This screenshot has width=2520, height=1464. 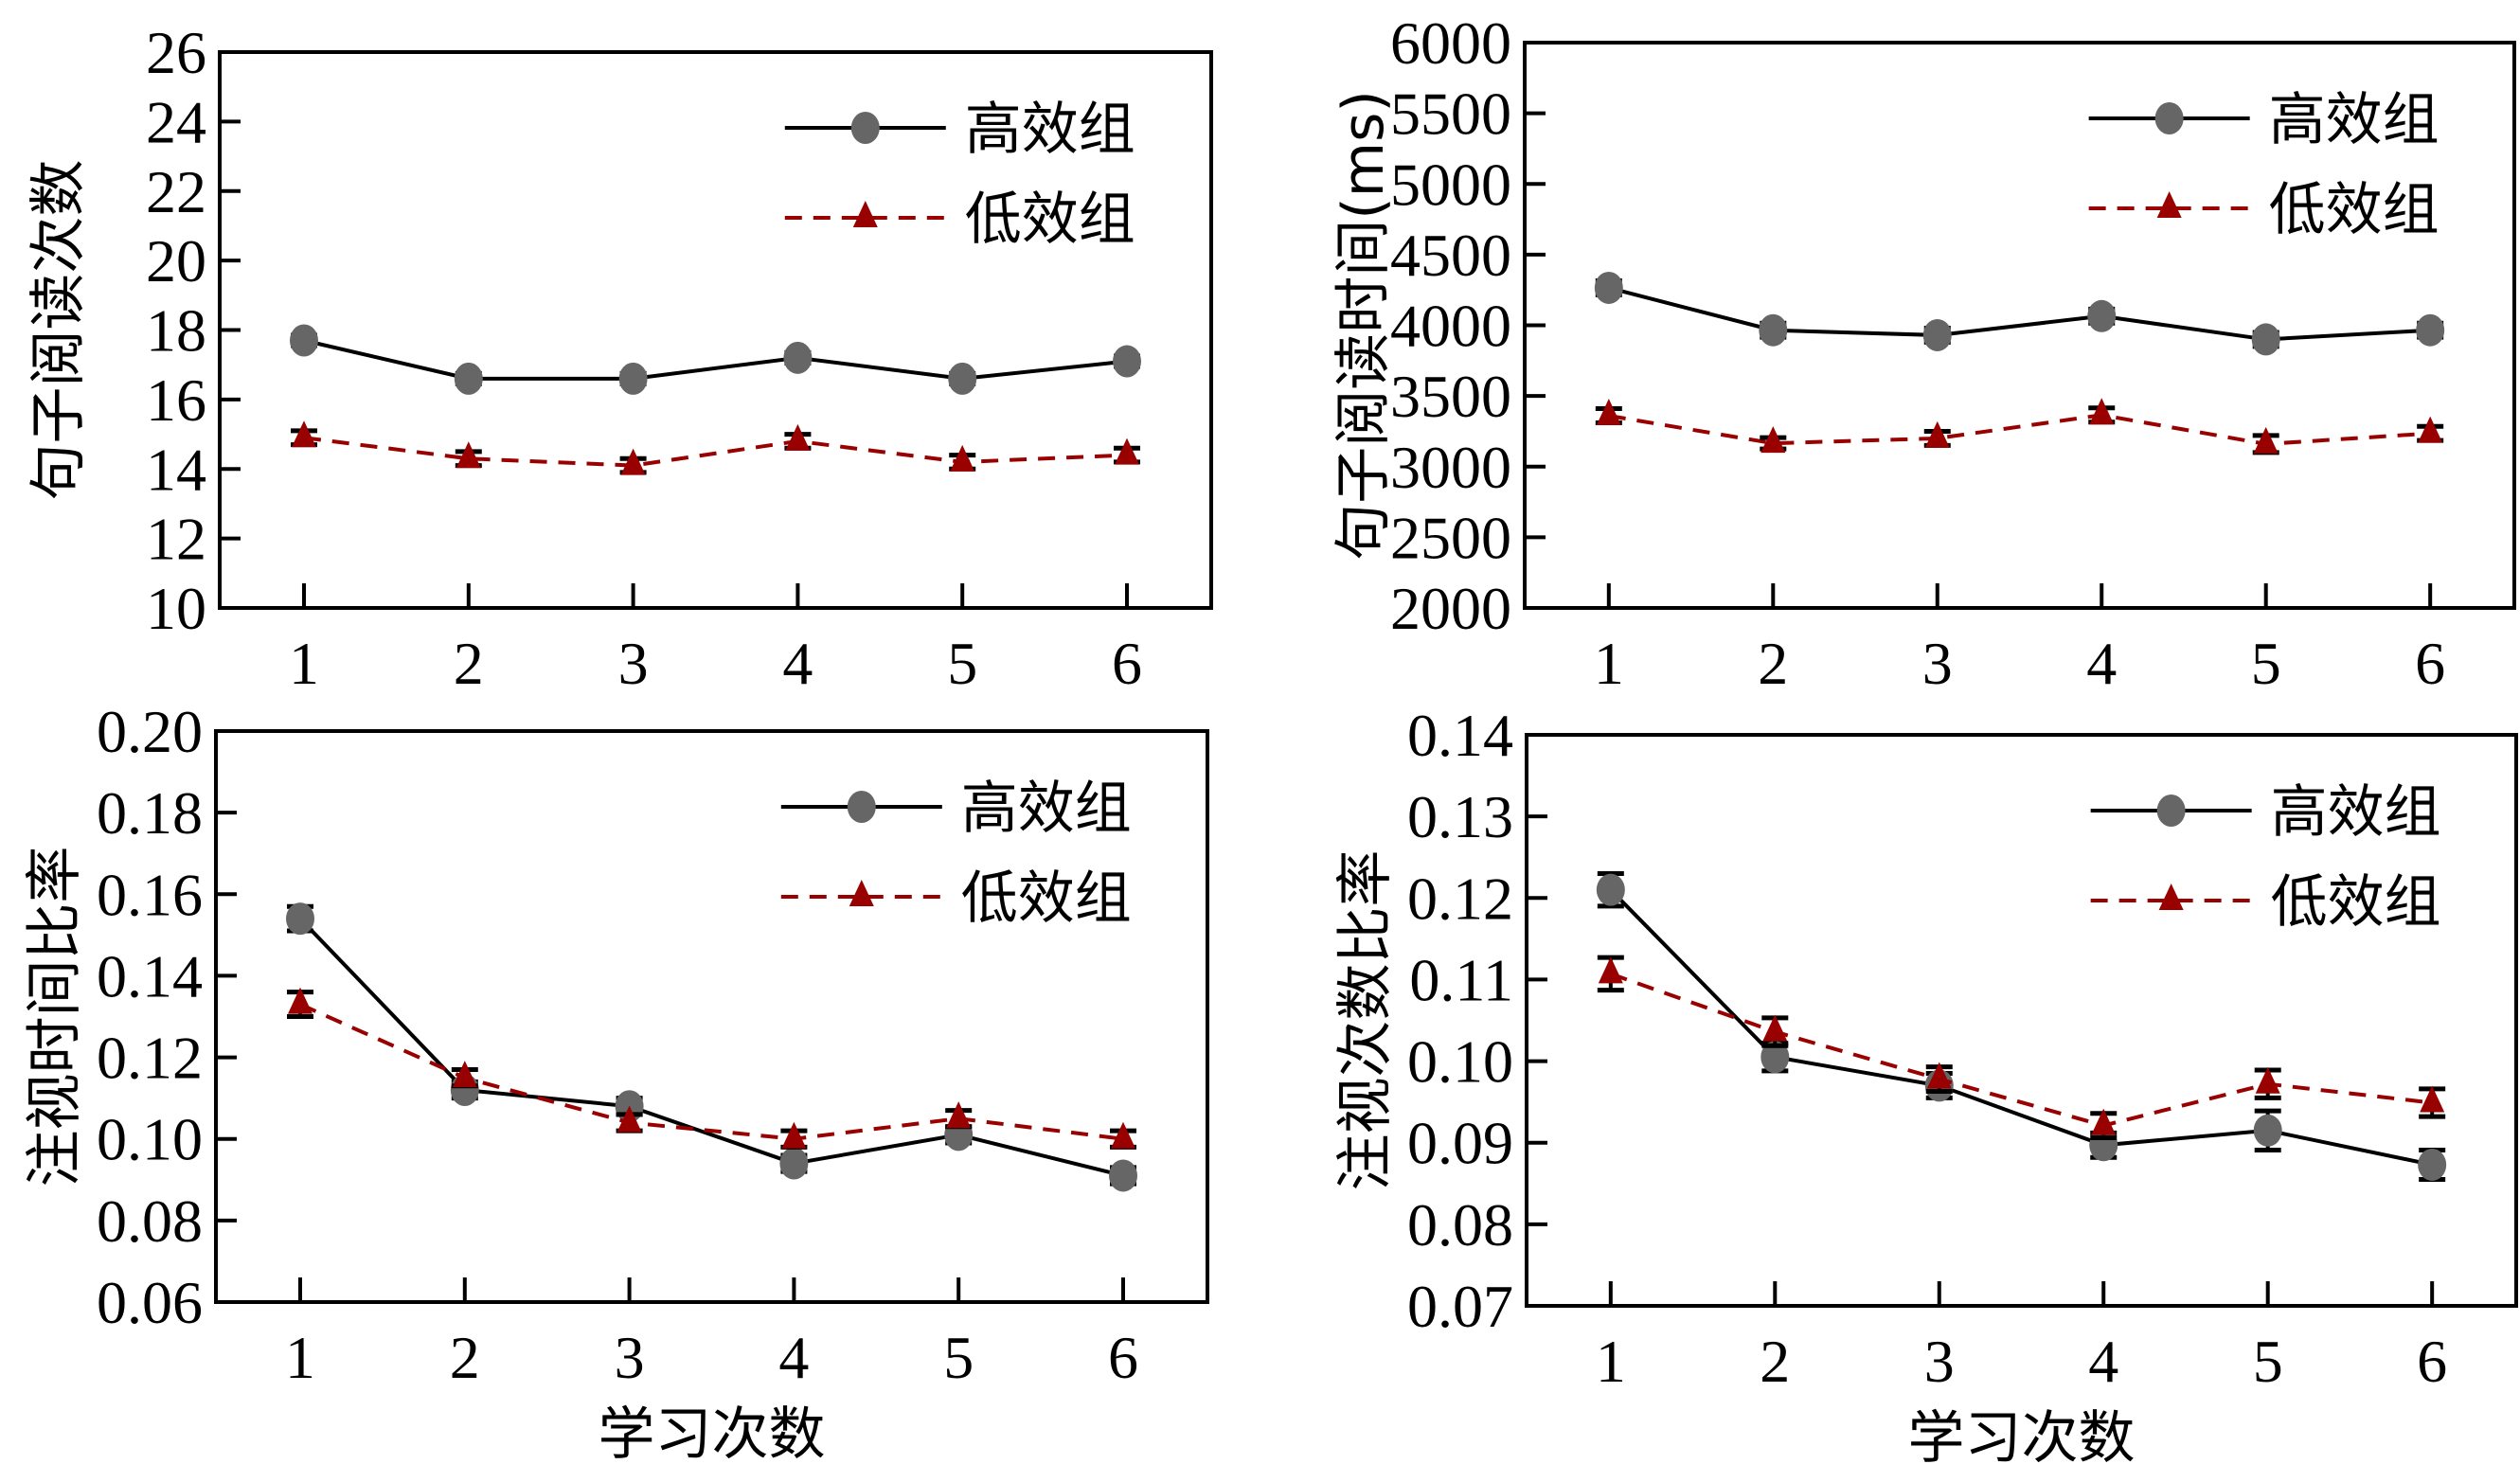 I want to click on y-tick-label: 0.14, so click(x=1460, y=735).